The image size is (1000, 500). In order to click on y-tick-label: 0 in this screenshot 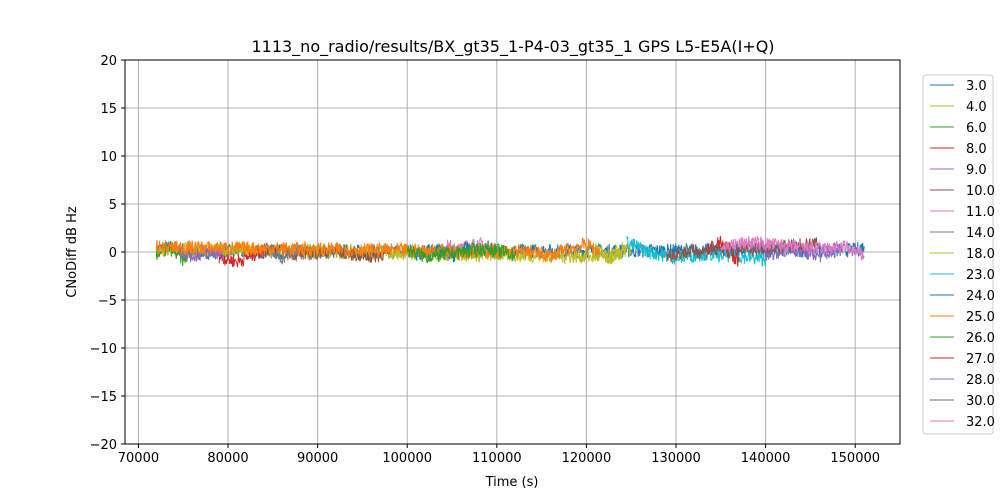, I will do `click(113, 253)`.